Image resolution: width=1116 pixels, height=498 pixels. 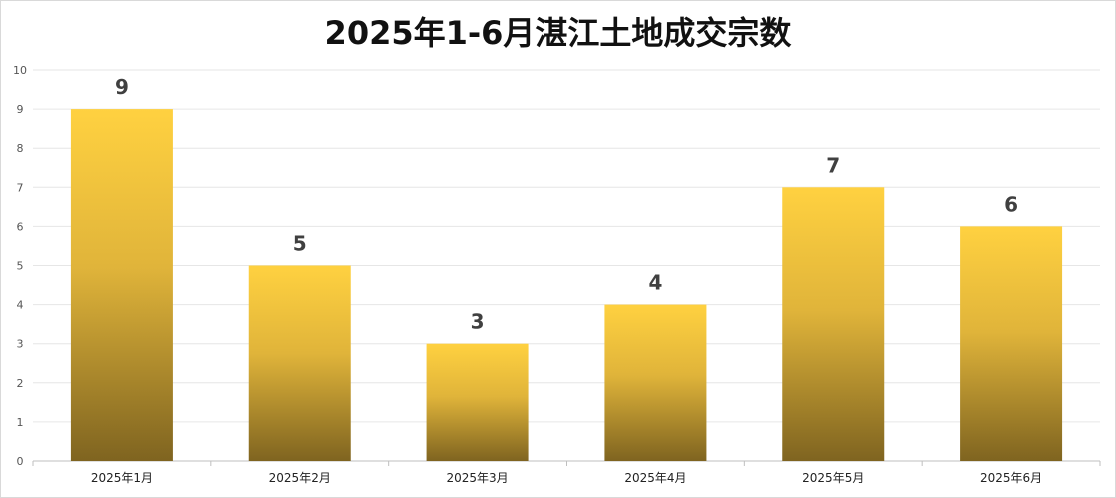 I want to click on data-label: 9, so click(x=122, y=87).